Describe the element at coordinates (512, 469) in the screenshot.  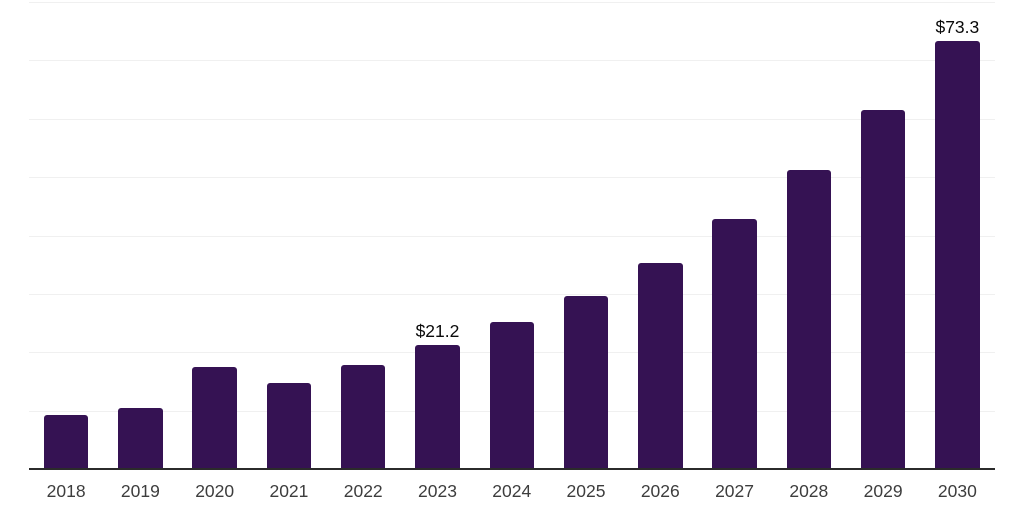
I see `x-axis-line` at that location.